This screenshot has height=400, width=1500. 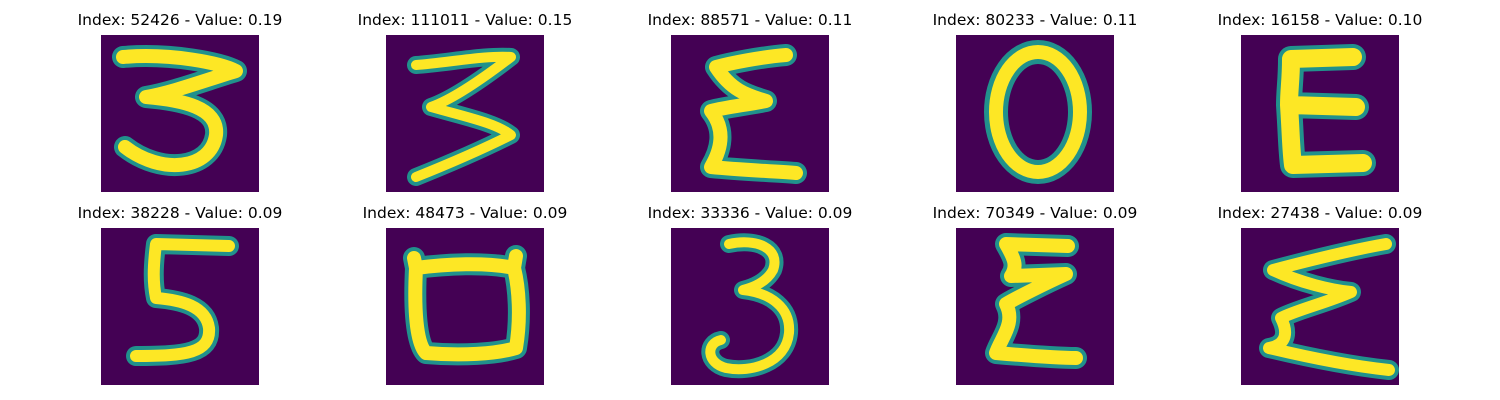 I want to click on panel-title: Index: 88571 - Value: 0.11, so click(x=750, y=20).